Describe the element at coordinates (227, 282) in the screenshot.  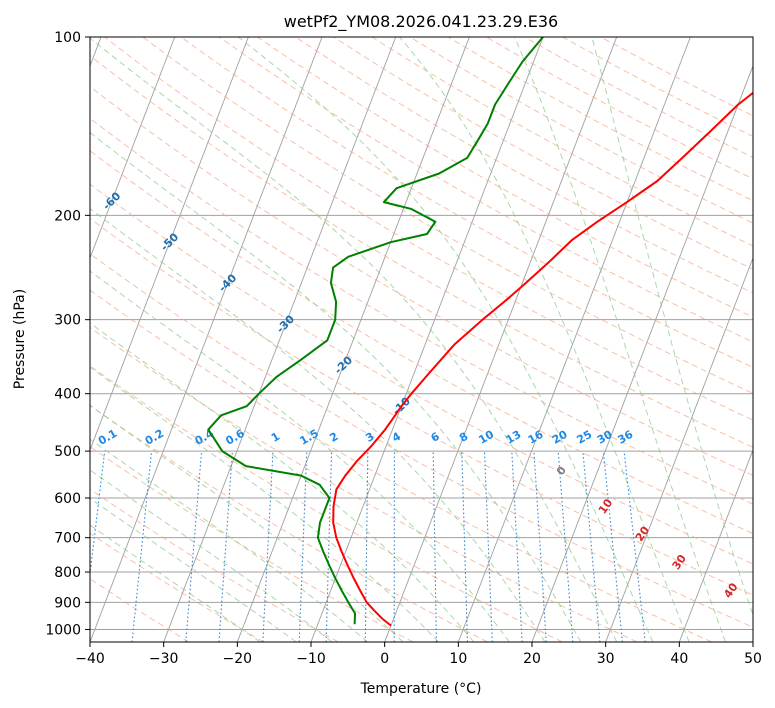
I see `adiabat-label: -40` at that location.